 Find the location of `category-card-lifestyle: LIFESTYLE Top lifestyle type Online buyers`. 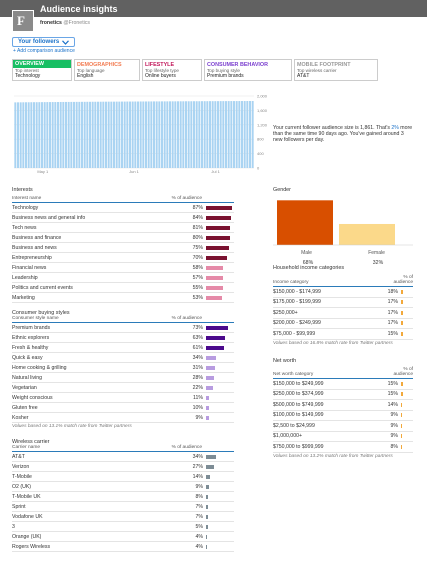

category-card-lifestyle: LIFESTYLE Top lifestyle type Online buyers is located at coordinates (172, 70).